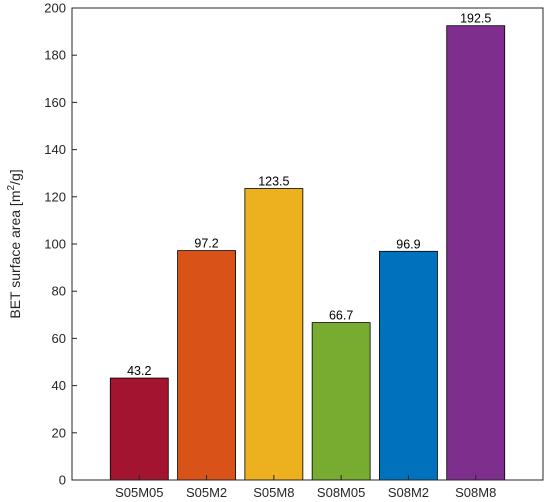  Describe the element at coordinates (341, 492) in the screenshot. I see `x-tick-label-S08M05: S08M05` at that location.